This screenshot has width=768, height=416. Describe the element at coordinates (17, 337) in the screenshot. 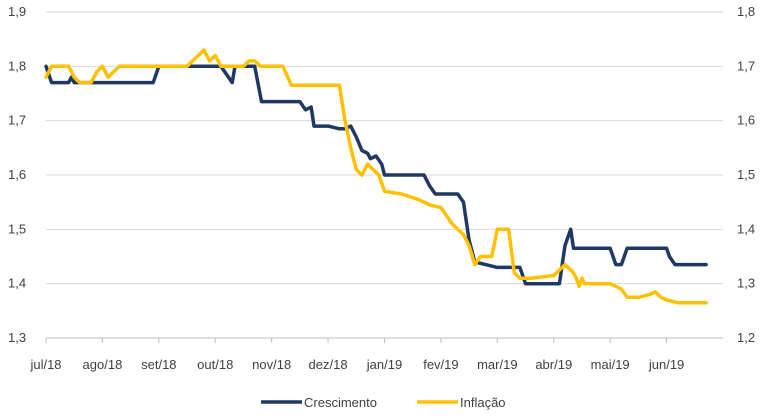

I see `left-tick-label: 1,3` at that location.